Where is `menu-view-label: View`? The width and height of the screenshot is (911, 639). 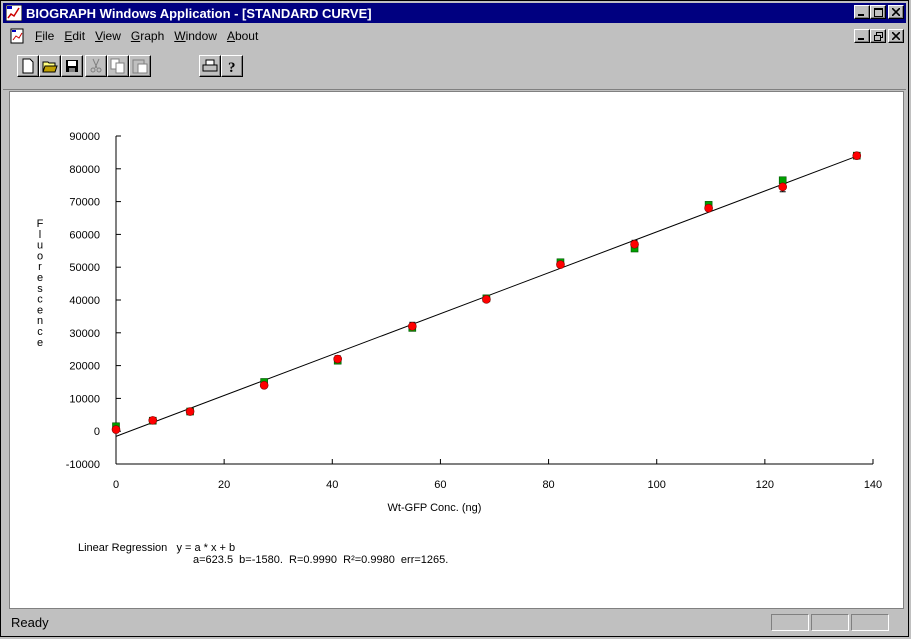
menu-view-label: View is located at coordinates (108, 36).